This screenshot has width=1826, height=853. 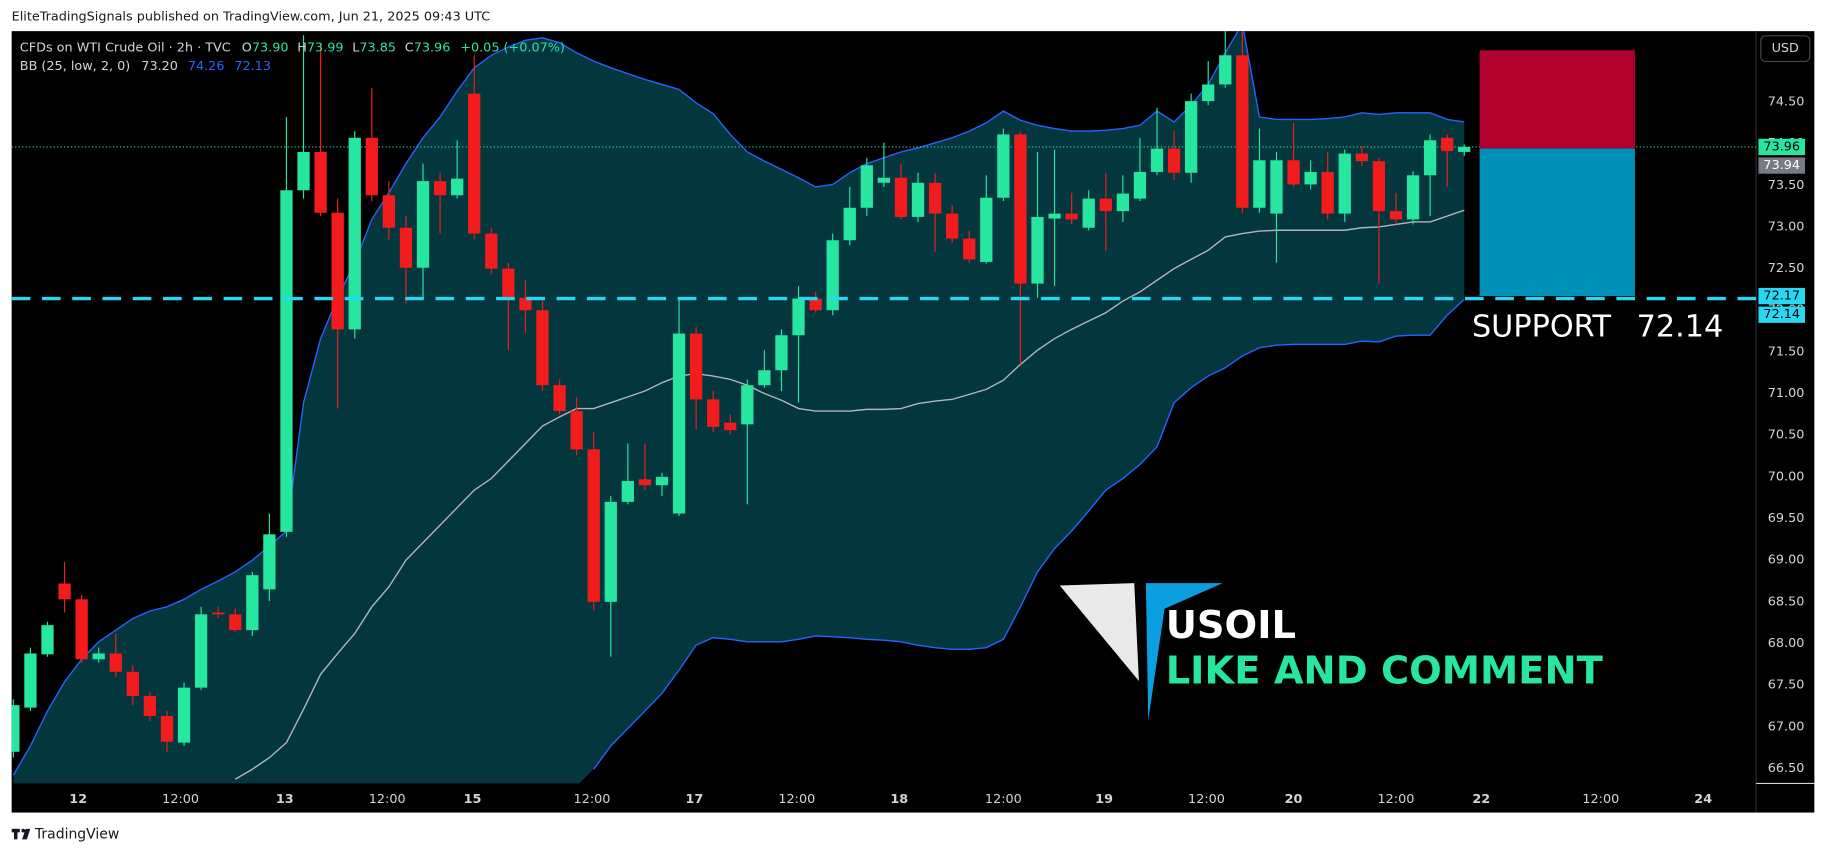 I want to click on y-tick-label: 69.50, so click(x=1786, y=518).